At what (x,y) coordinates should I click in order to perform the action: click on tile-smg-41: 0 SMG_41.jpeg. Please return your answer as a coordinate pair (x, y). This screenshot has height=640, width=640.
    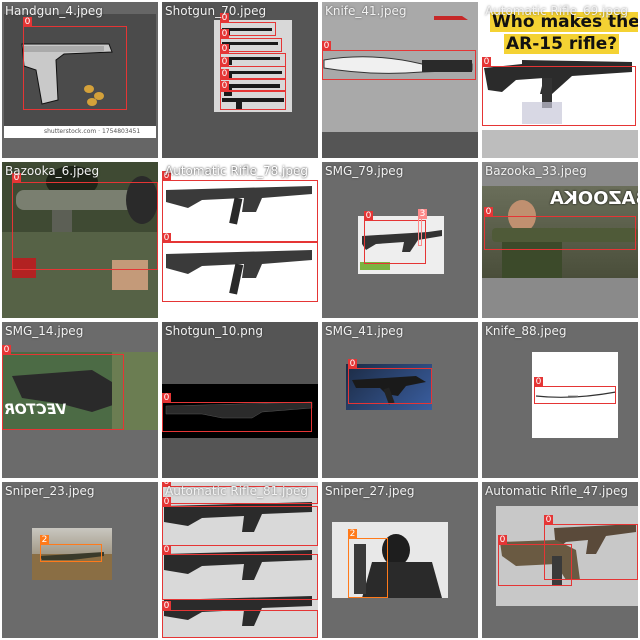
    Looking at the image, I should click on (400, 400).